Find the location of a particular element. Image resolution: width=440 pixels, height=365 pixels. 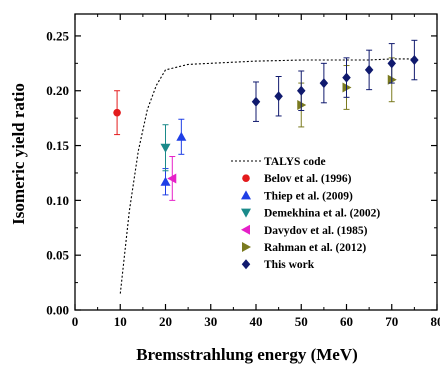

x-tick-label: 10 is located at coordinates (120, 321).